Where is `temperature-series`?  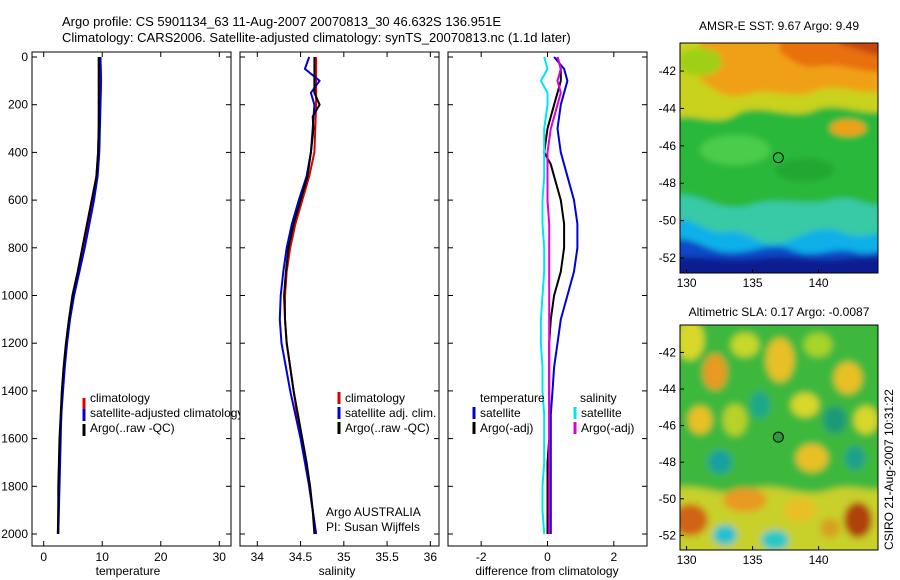 temperature-series is located at coordinates (79, 295).